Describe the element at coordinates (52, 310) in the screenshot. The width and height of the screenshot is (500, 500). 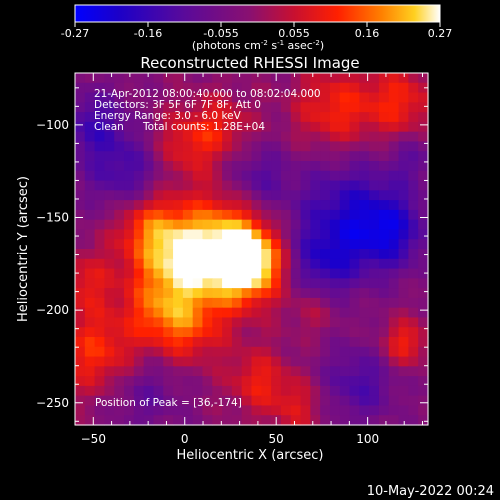
I see `y-tick-label: −200` at that location.